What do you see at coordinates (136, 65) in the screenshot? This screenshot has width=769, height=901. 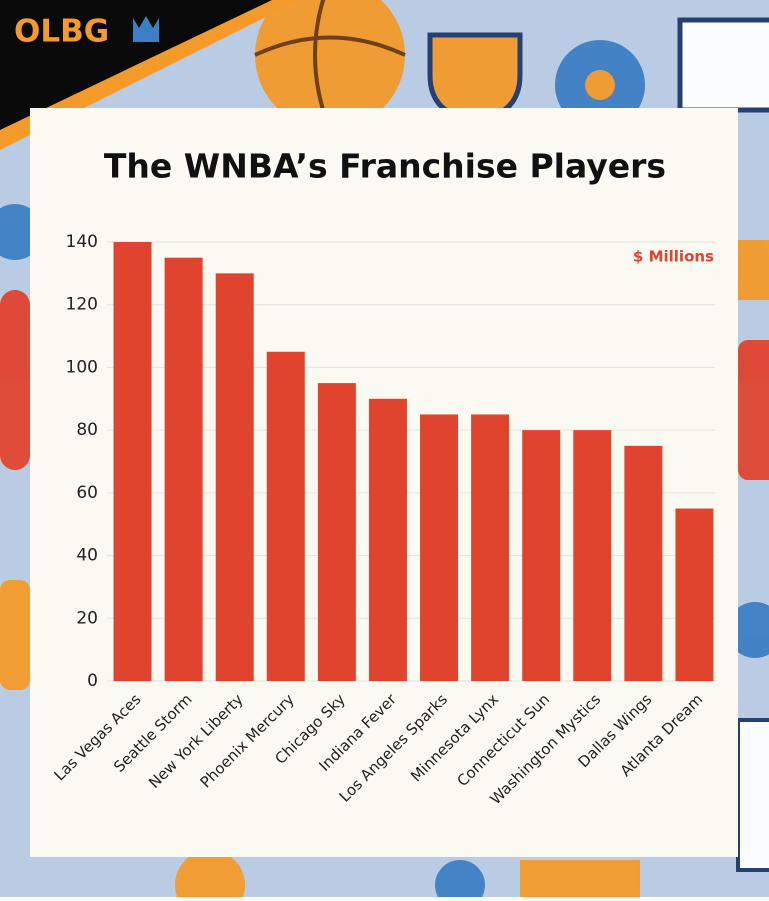 I see `corner` at bounding box center [136, 65].